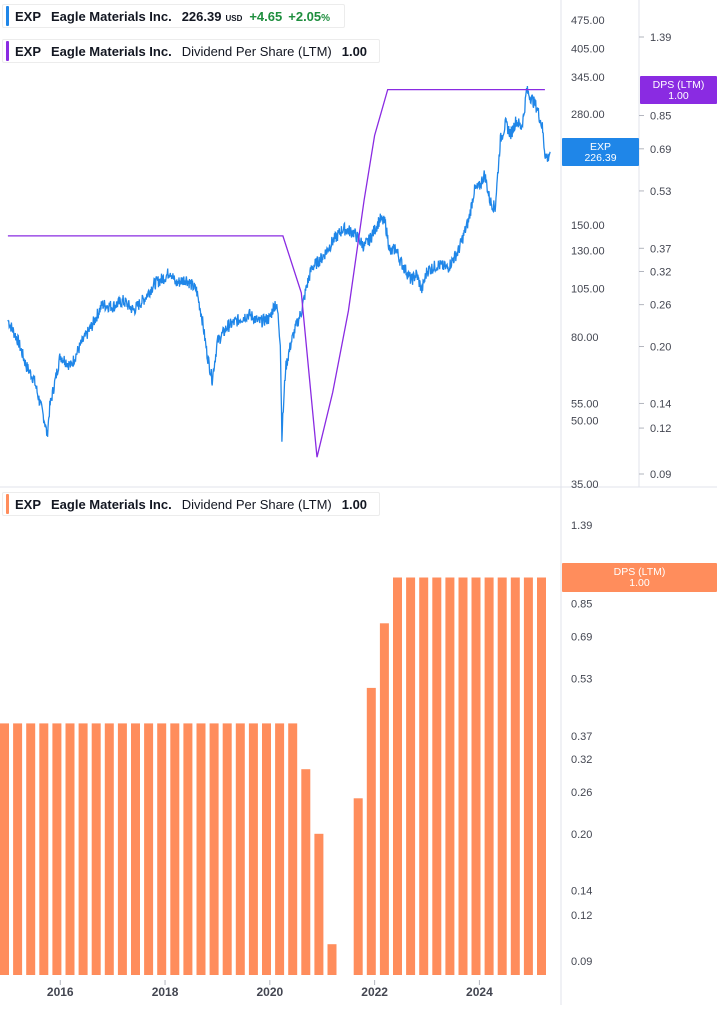  Describe the element at coordinates (581, 835) in the screenshot. I see `bar-tick-label: 0.20` at that location.